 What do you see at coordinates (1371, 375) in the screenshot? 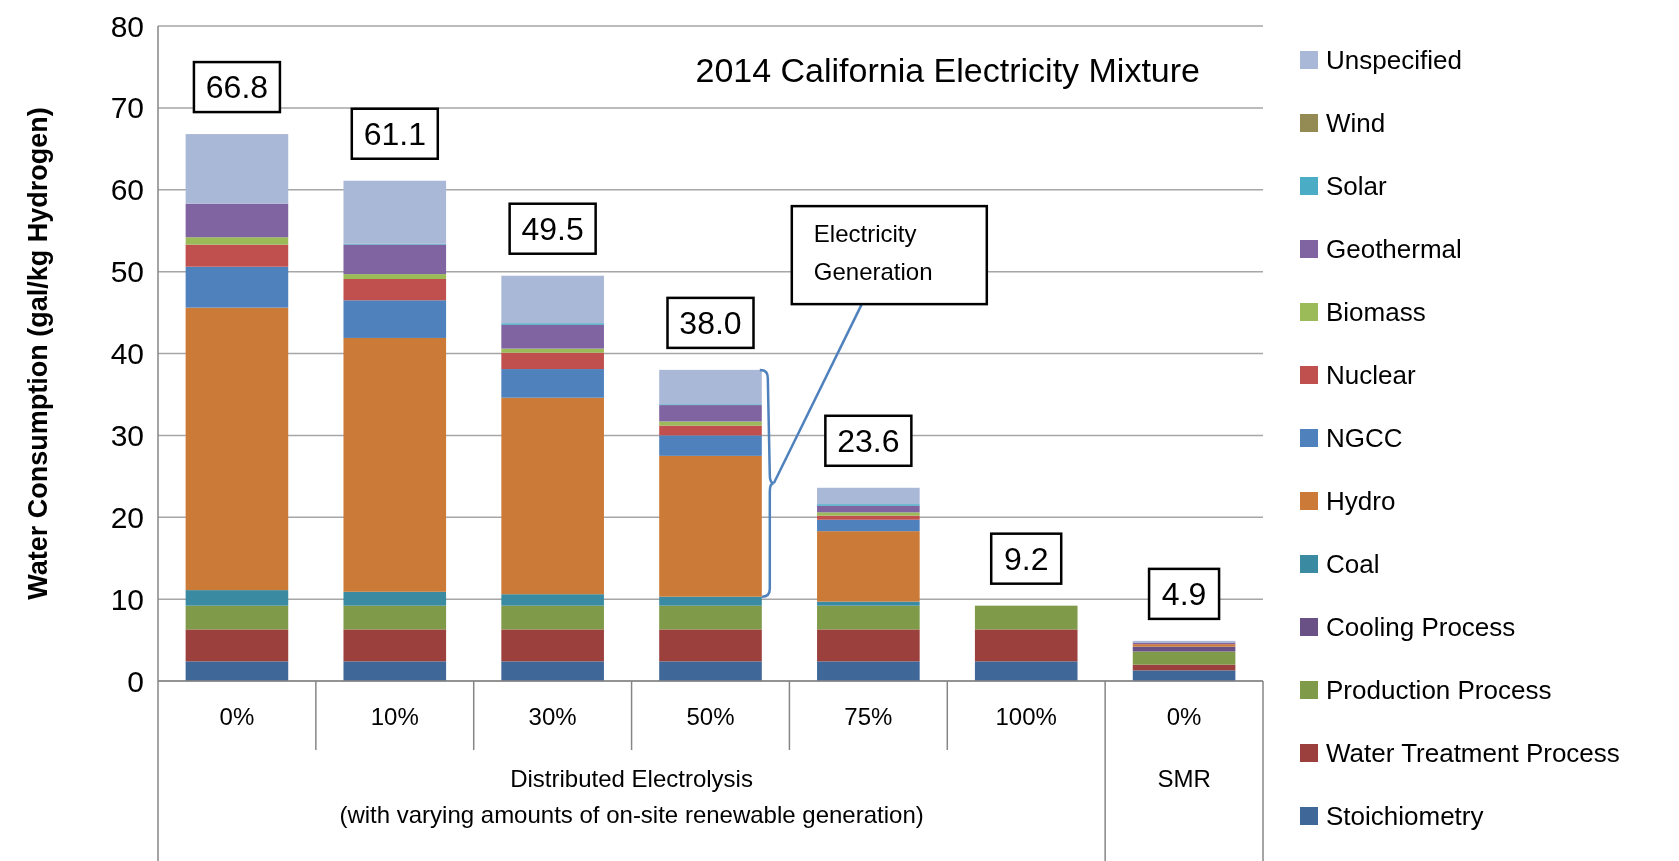
I see `legend-label: Nuclear` at bounding box center [1371, 375].